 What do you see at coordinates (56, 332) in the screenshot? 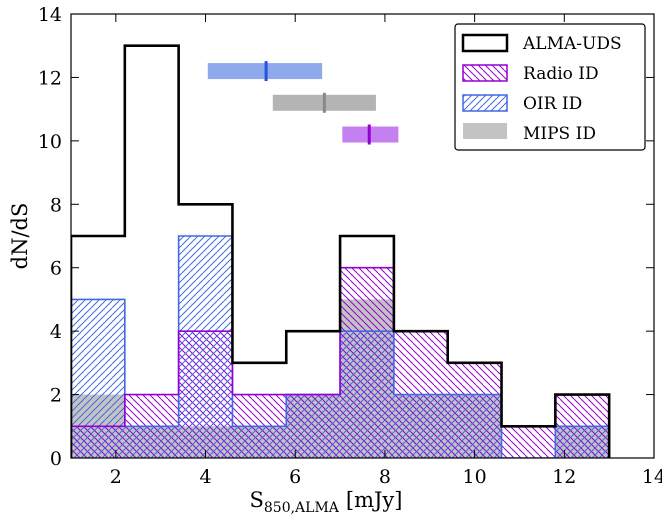
I see `y-tick-label: 4` at bounding box center [56, 332].